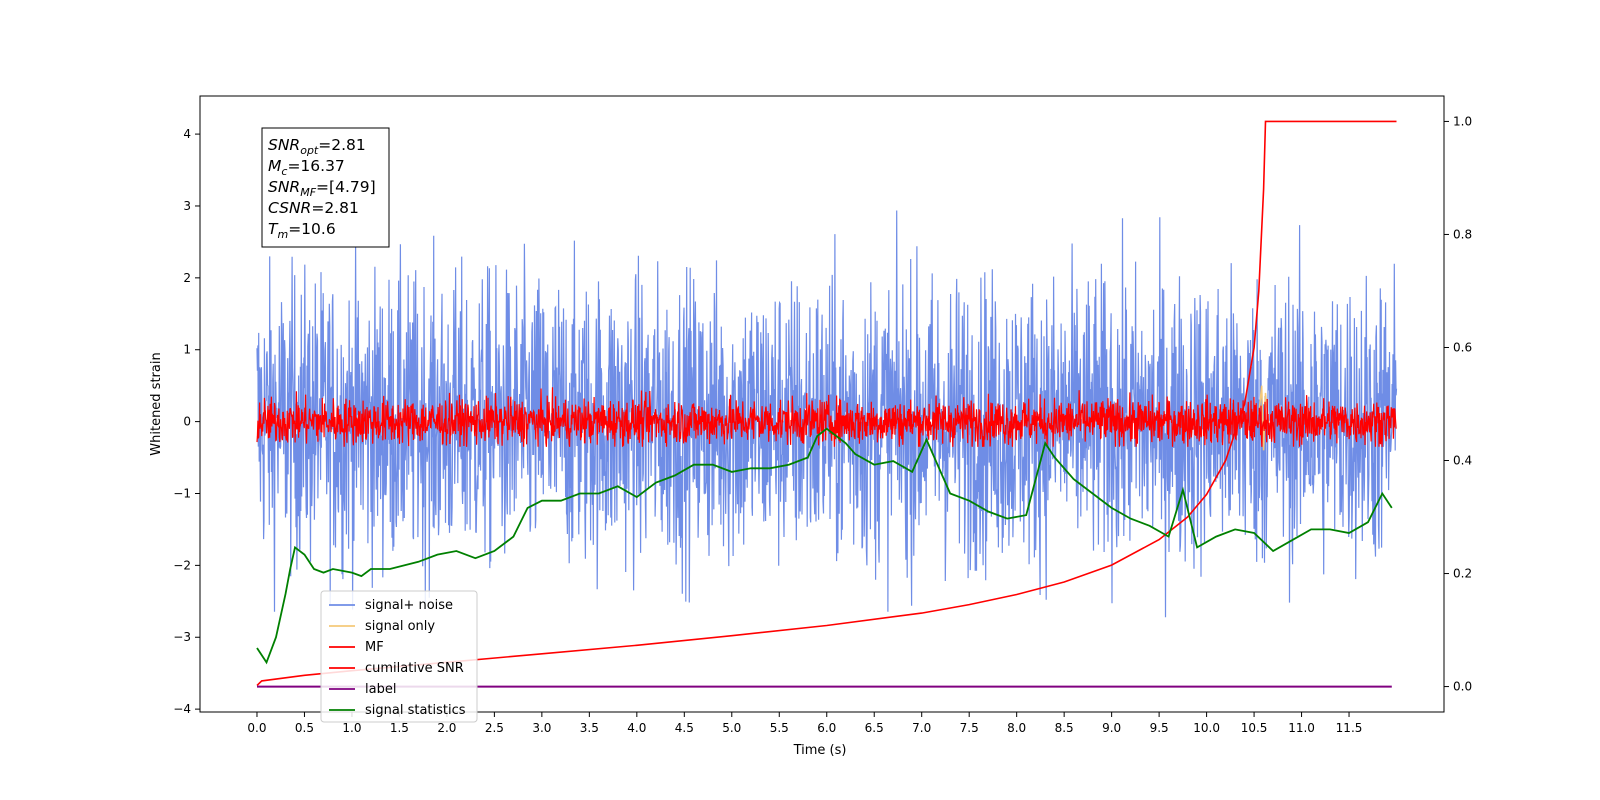 Image resolution: width=1600 pixels, height=800 pixels. Describe the element at coordinates (494, 728) in the screenshot. I see `x-tick-label: 2.5` at that location.